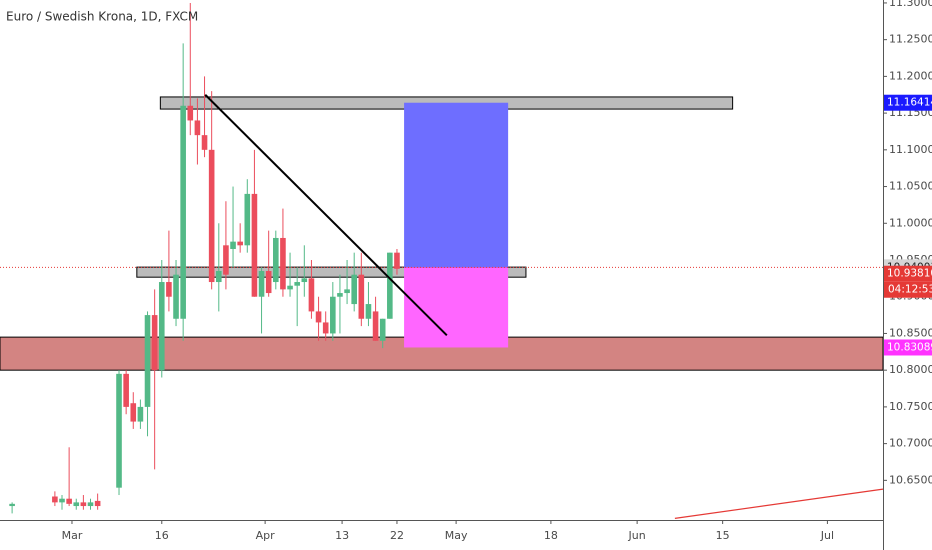 This screenshot has width=932, height=550. What do you see at coordinates (72, 535) in the screenshot?
I see `x-tick-label: Mar` at bounding box center [72, 535].